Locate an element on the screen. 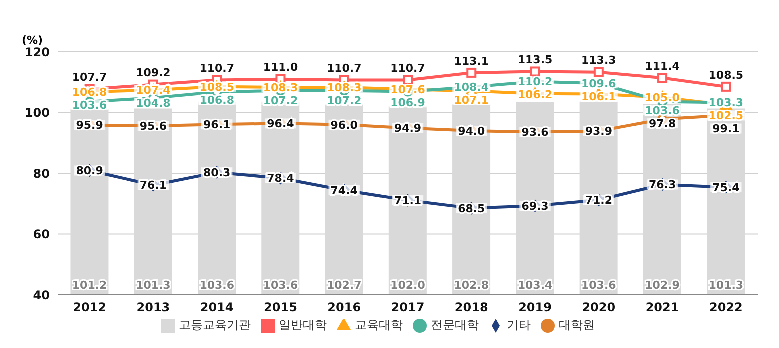 The width and height of the screenshot is (779, 348). data-label: 102.0 is located at coordinates (408, 285).